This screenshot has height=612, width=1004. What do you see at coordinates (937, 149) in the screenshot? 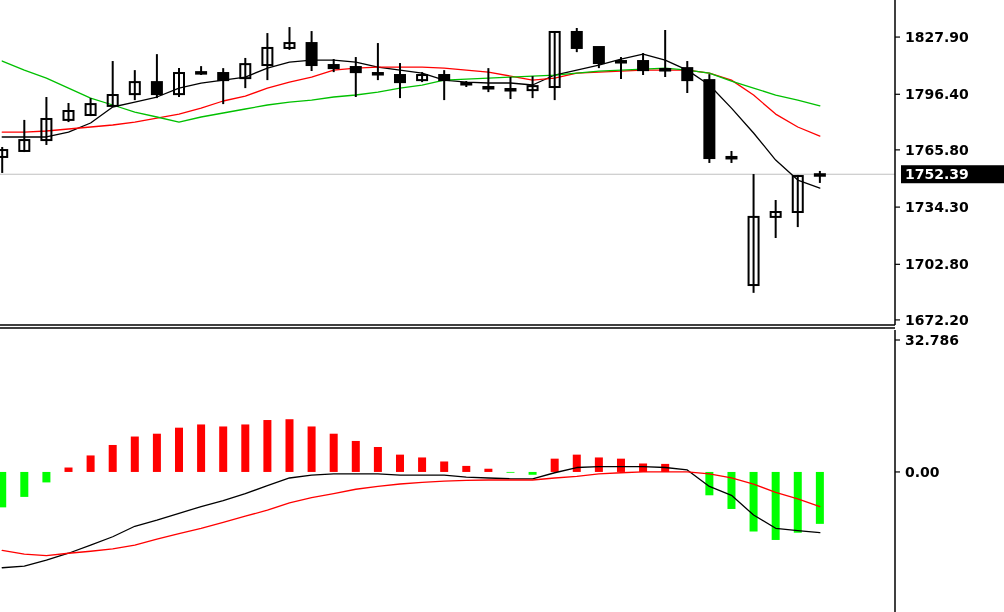
I see `y-tick-label: 1765.80` at bounding box center [937, 149].